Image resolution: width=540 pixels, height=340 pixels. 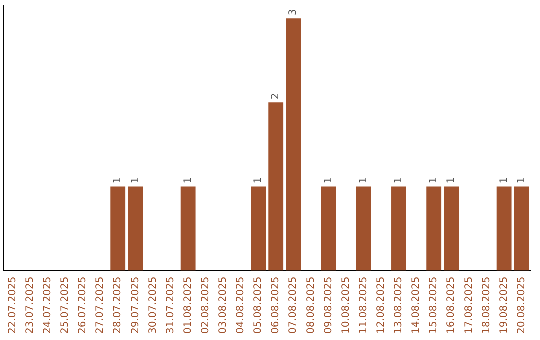 I want to click on x-tick-label: 26.07.2025, so click(x=83, y=305).